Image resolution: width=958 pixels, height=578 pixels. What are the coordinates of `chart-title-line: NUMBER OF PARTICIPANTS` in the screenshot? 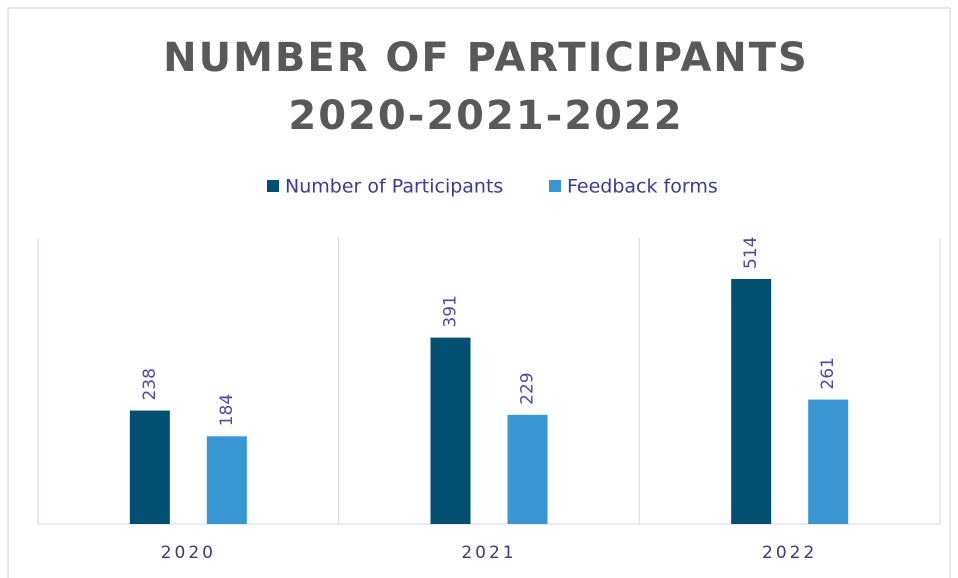 It's located at (486, 58).